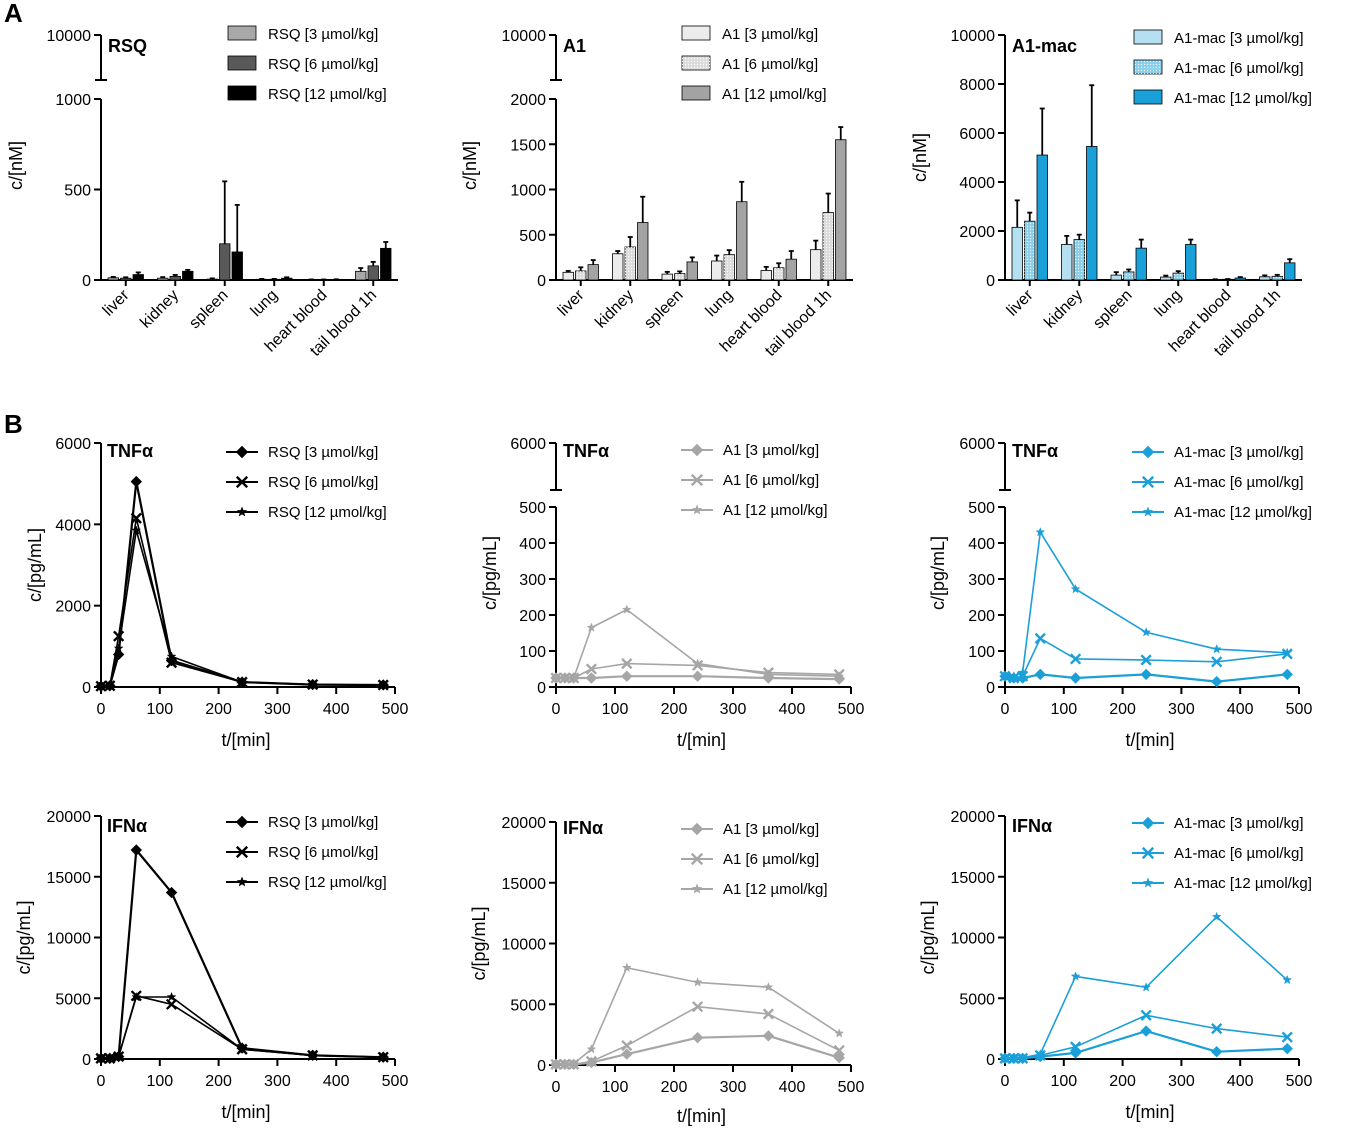 The width and height of the screenshot is (1363, 1131). Describe the element at coordinates (973, 939) in the screenshot. I see `y-tick-label: 10000` at that location.